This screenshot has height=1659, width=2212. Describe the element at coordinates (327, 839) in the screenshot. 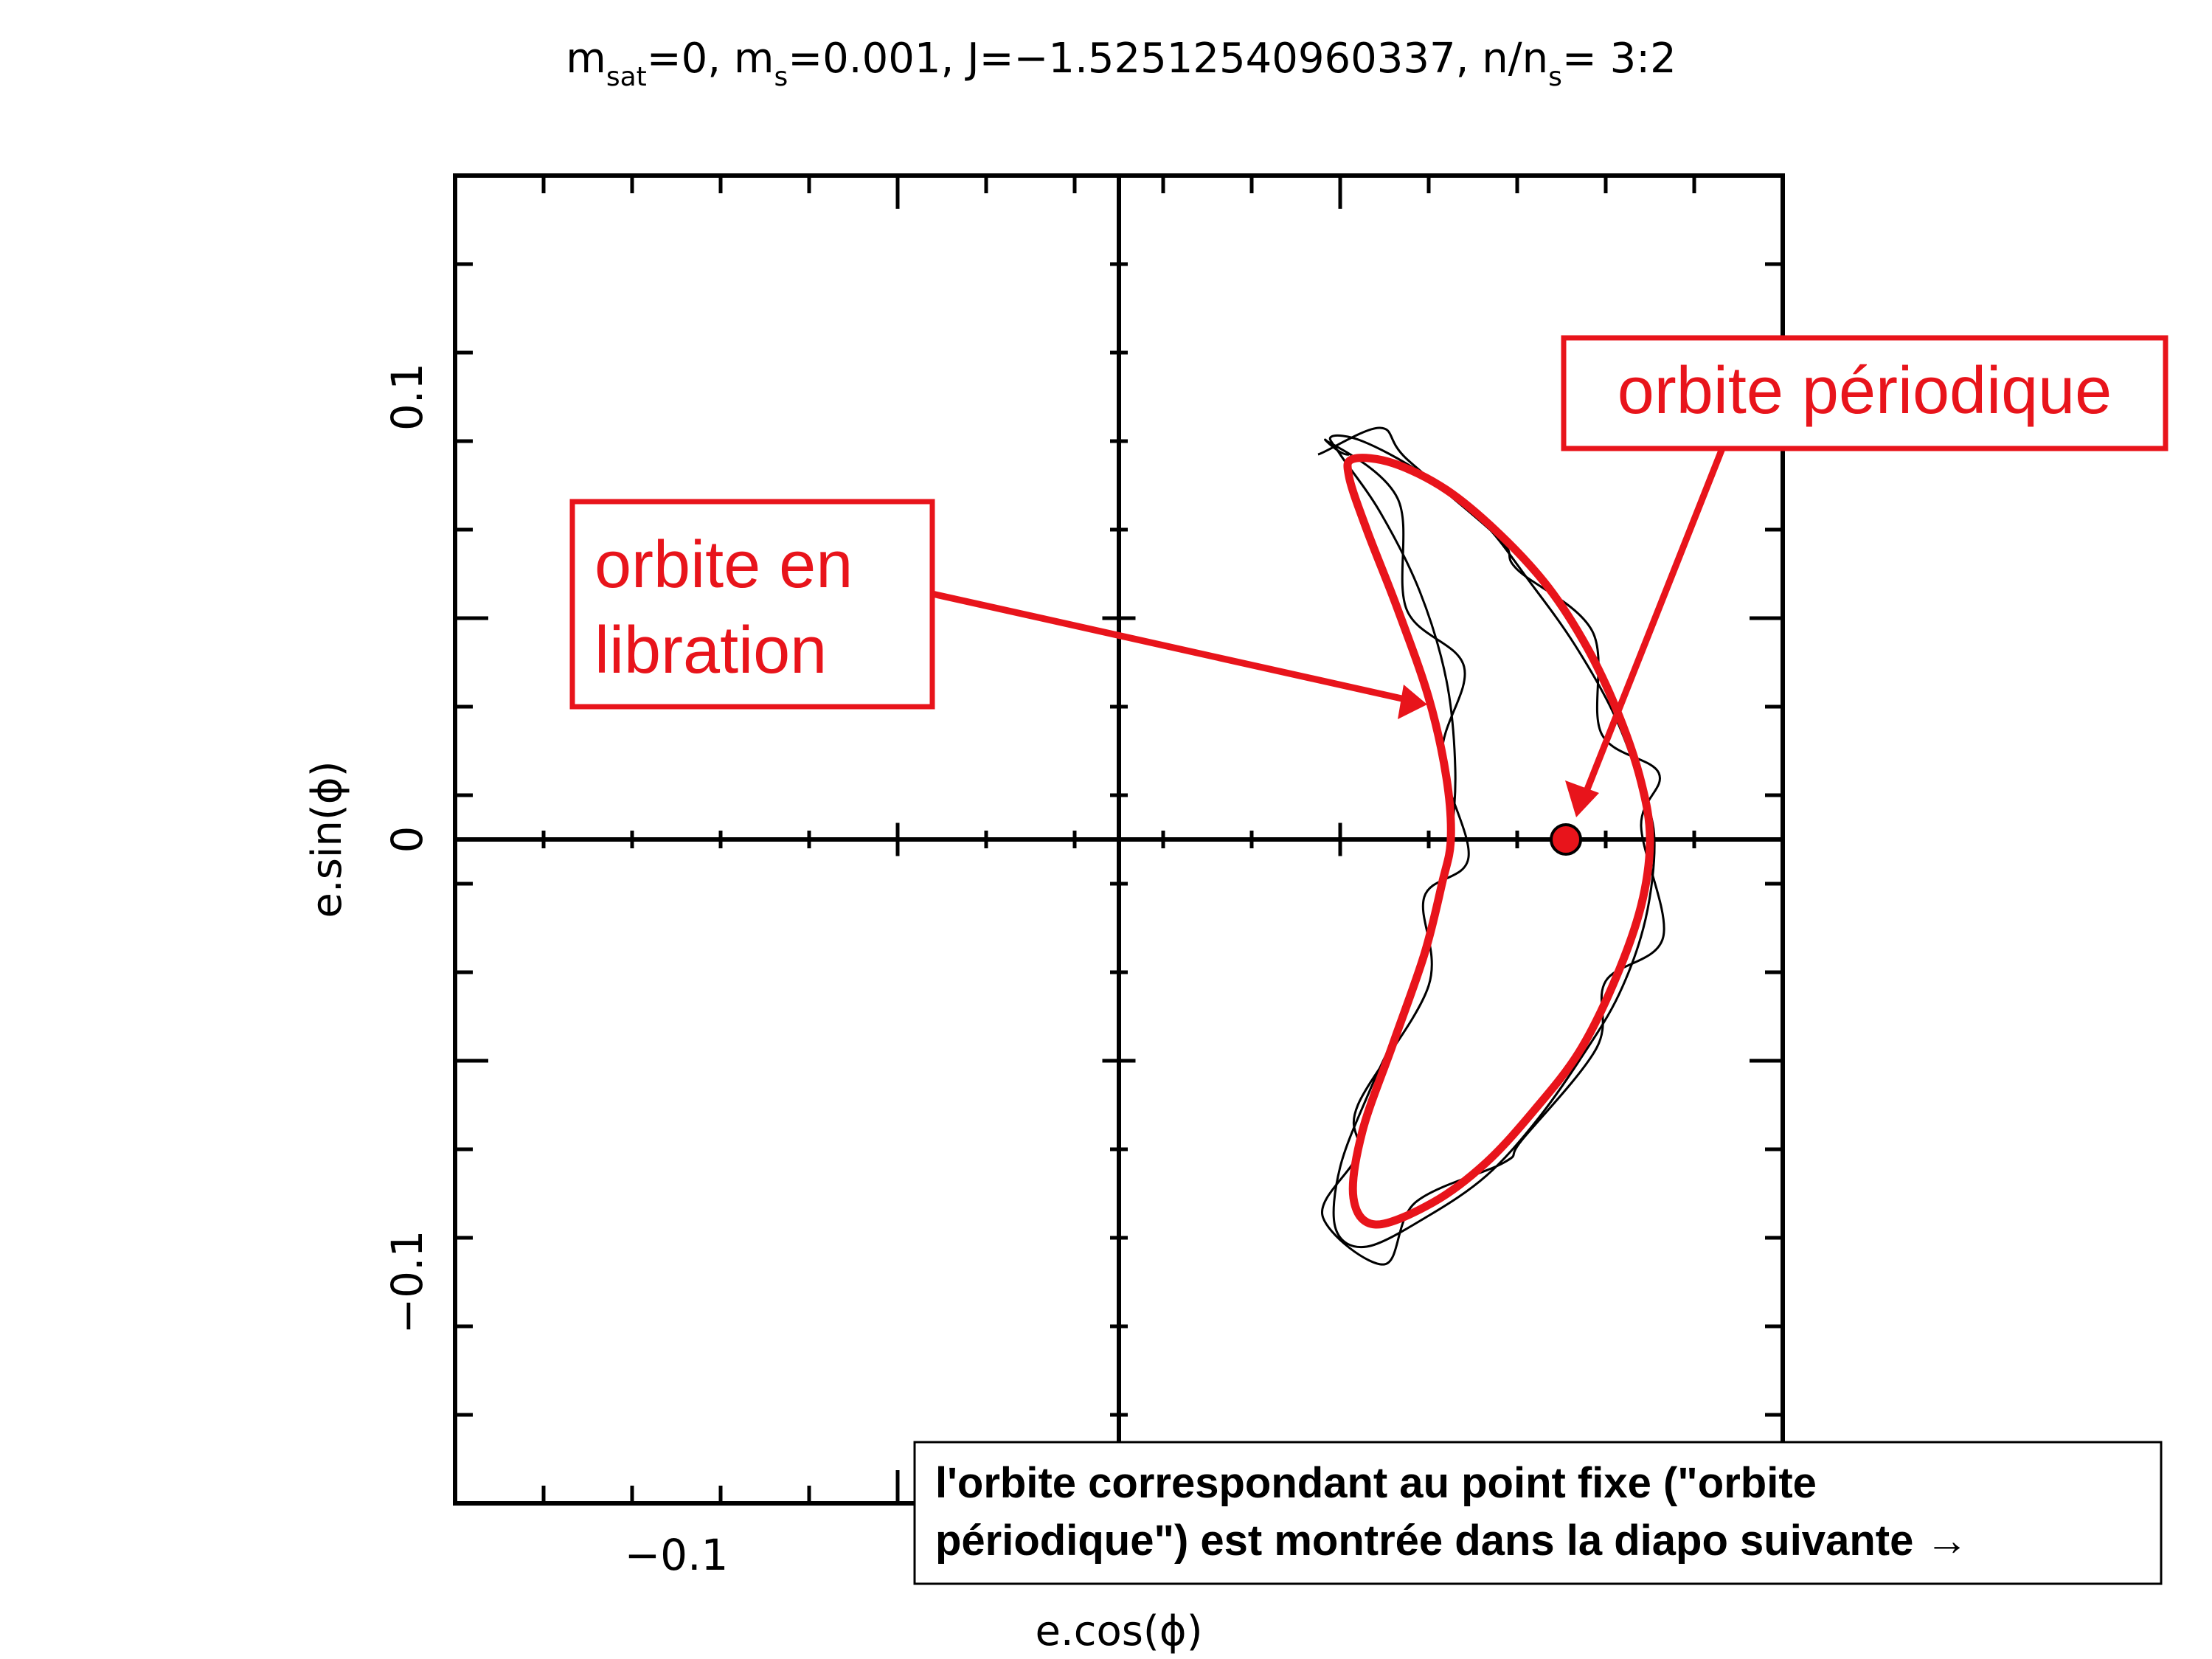

I see `y-axis-label: e.sin(ϕ)` at that location.